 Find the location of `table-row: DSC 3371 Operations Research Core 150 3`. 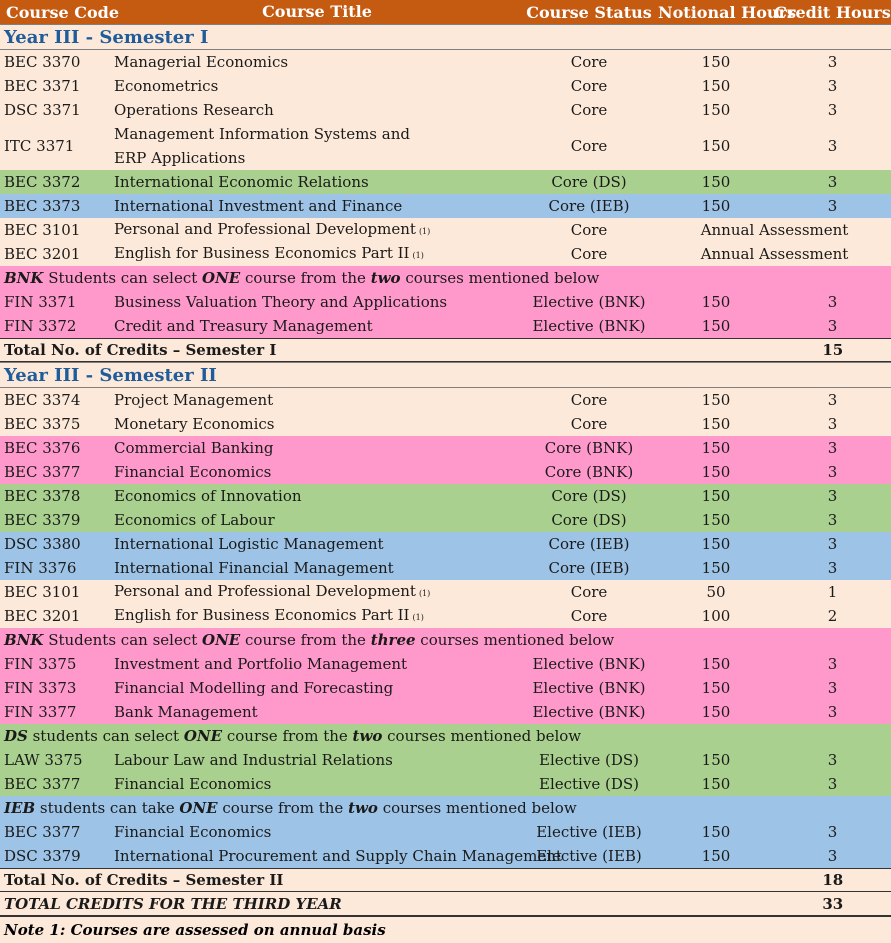

table-row: DSC 3371 Operations Research Core 150 3 is located at coordinates (445, 110).